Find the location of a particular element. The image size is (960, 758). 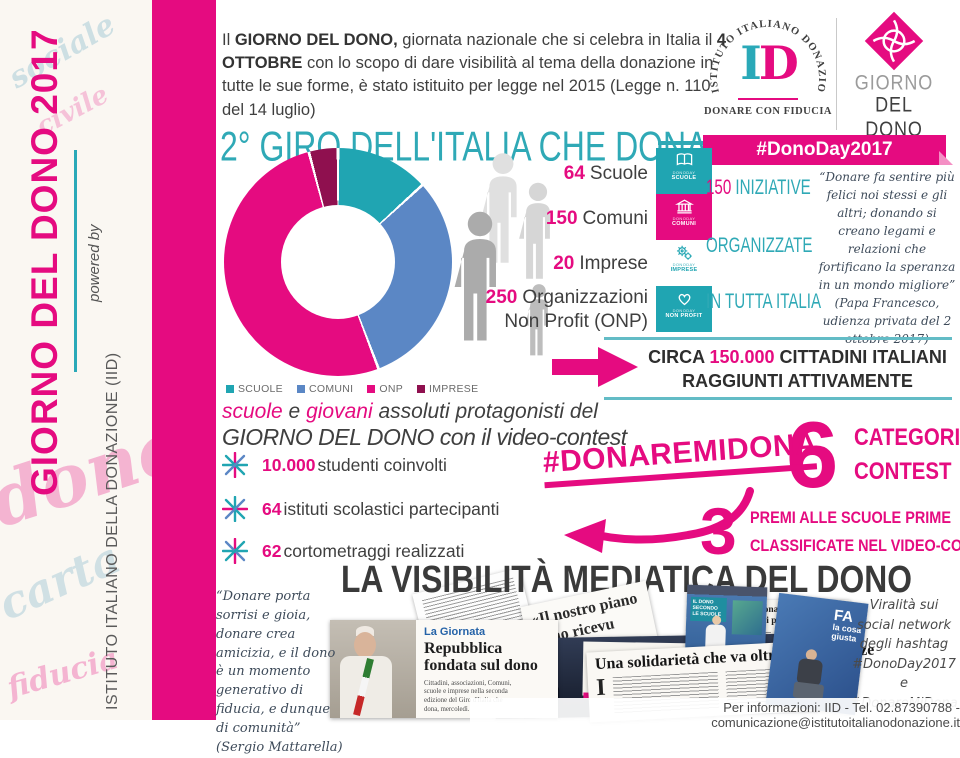

legend-label: SCUOLE is located at coordinates (260, 389).